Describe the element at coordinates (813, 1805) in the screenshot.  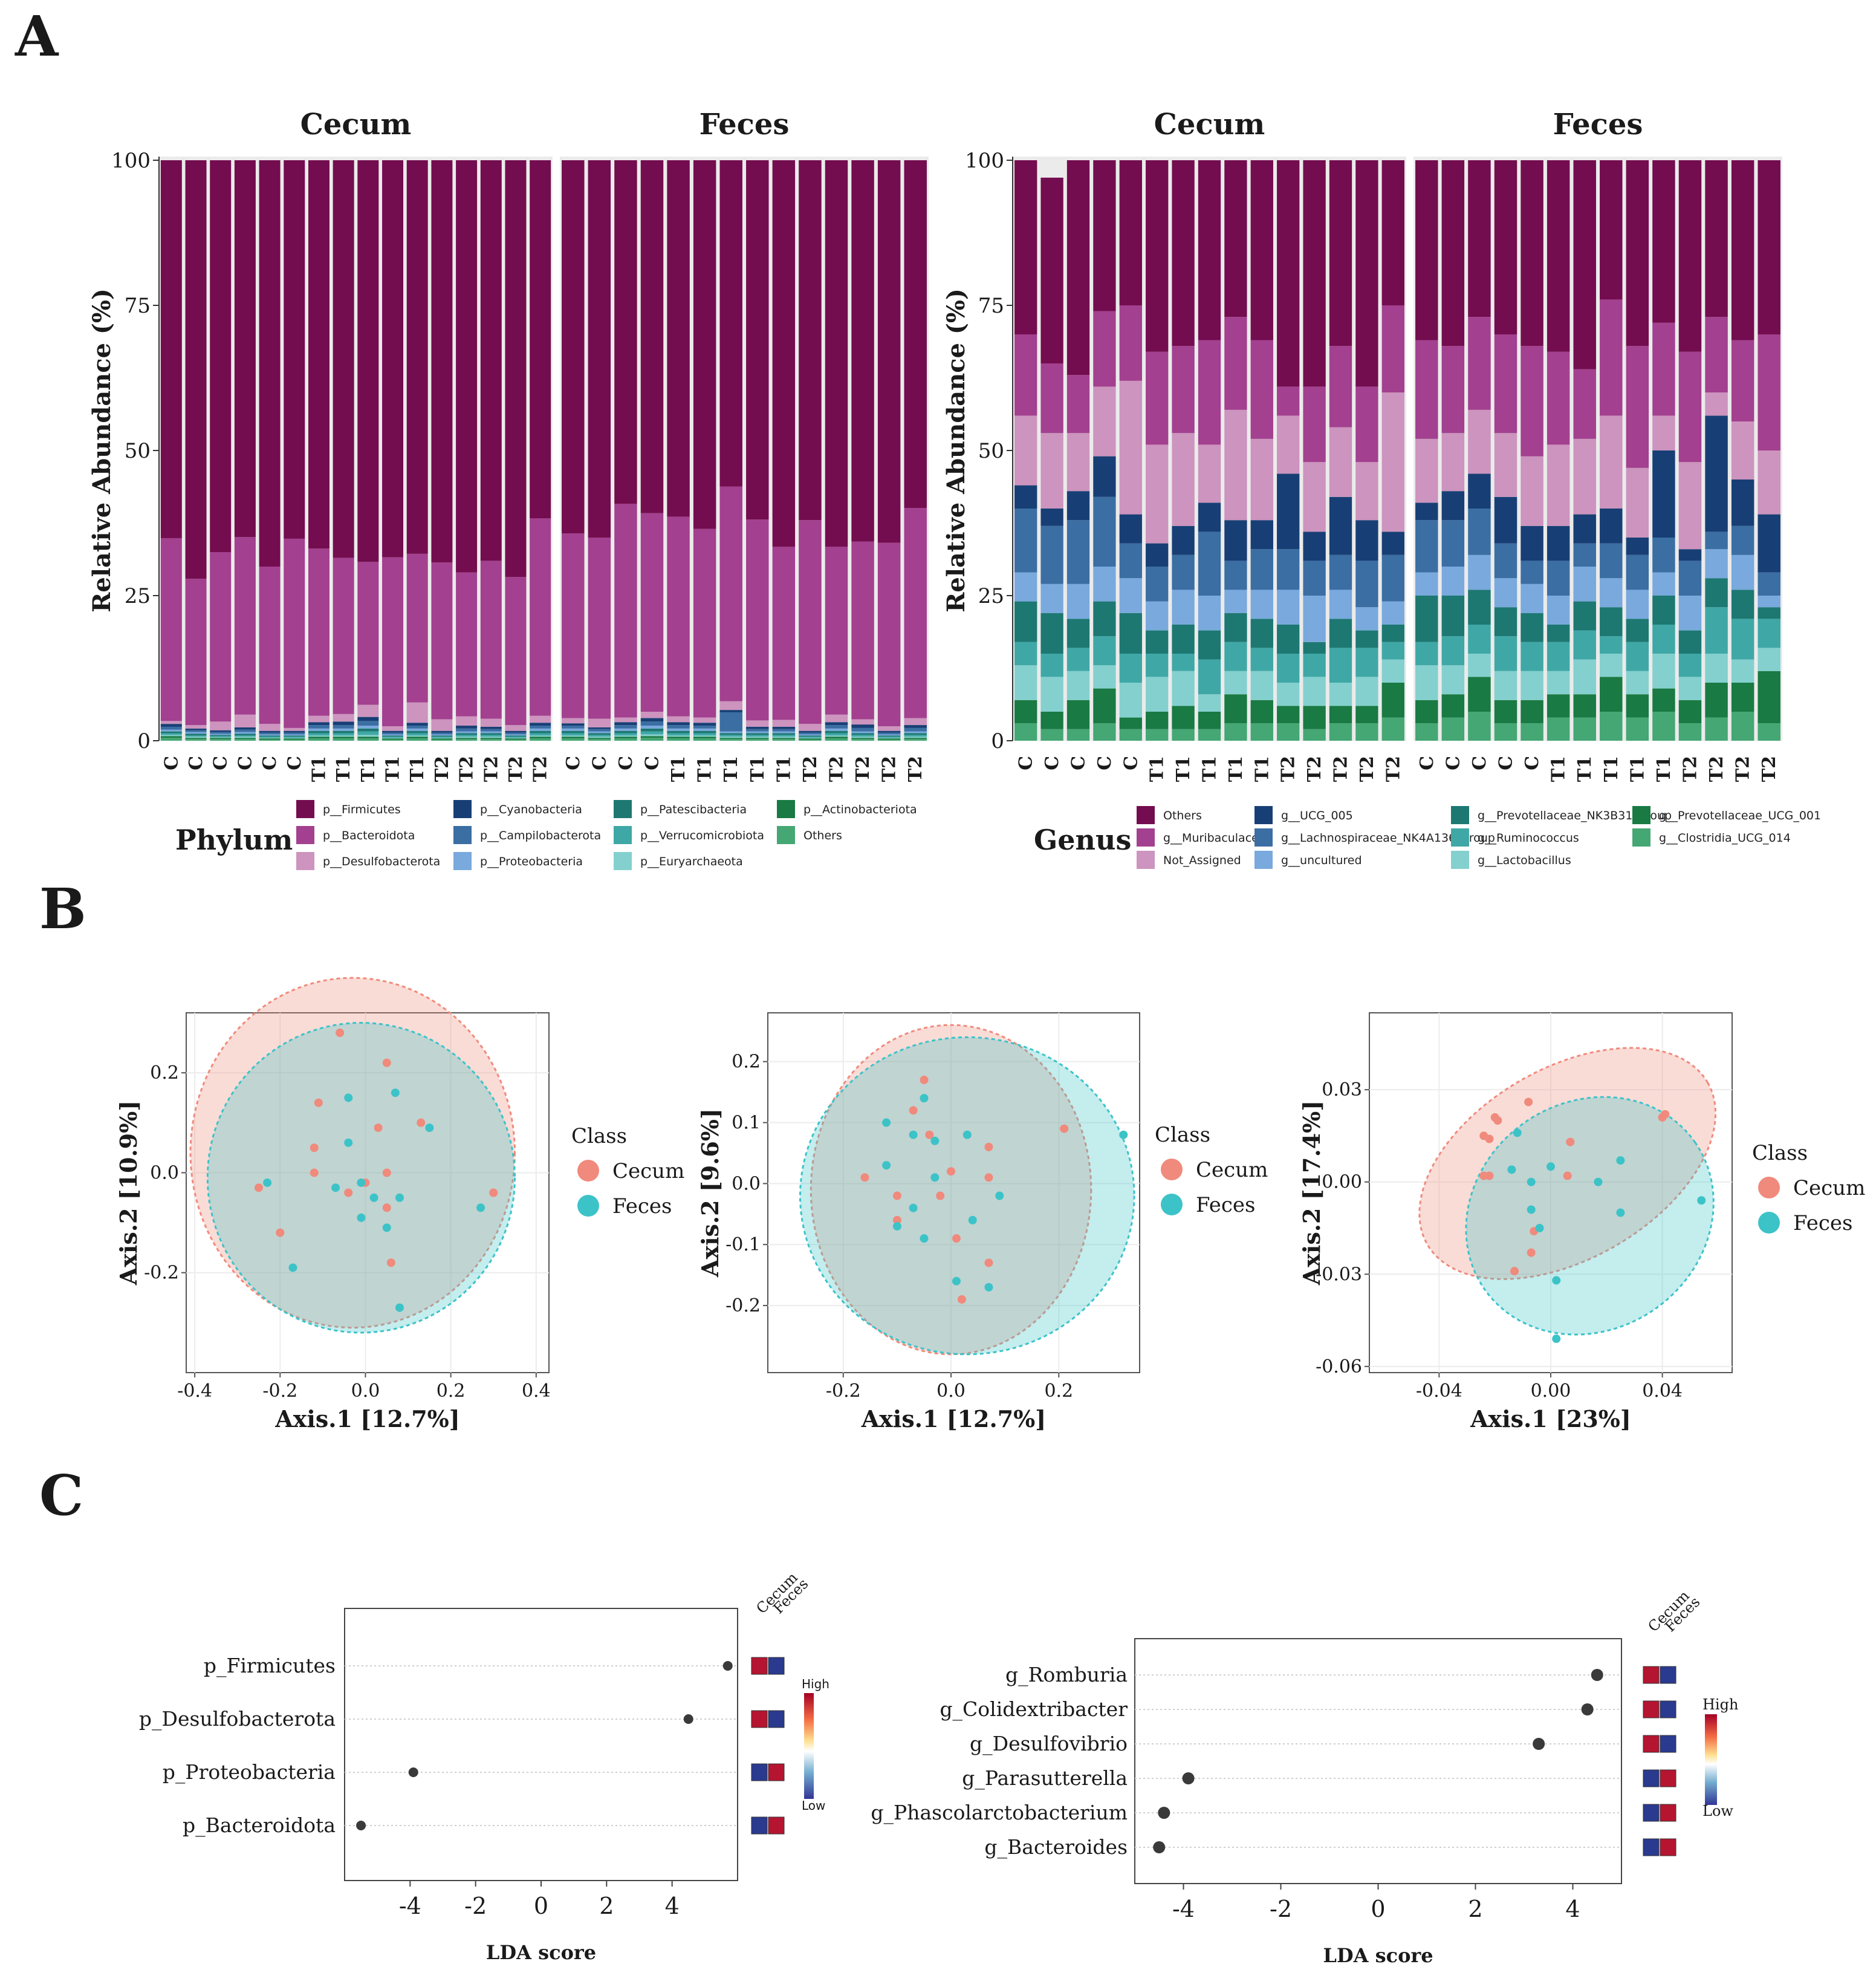
I see `colorbar-low-label: Low` at that location.